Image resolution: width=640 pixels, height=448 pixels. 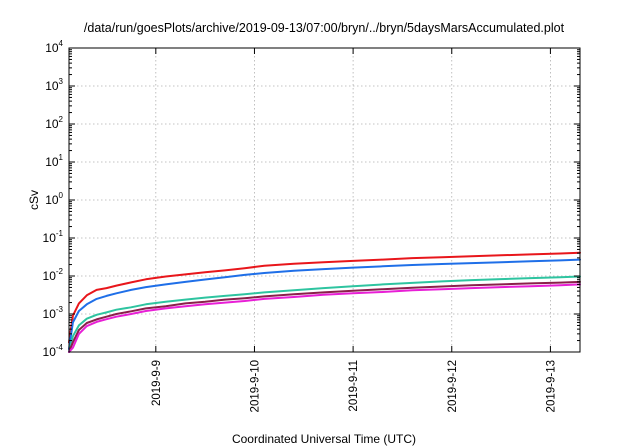 I want to click on y-tick-exponent: 4, so click(x=61, y=43).